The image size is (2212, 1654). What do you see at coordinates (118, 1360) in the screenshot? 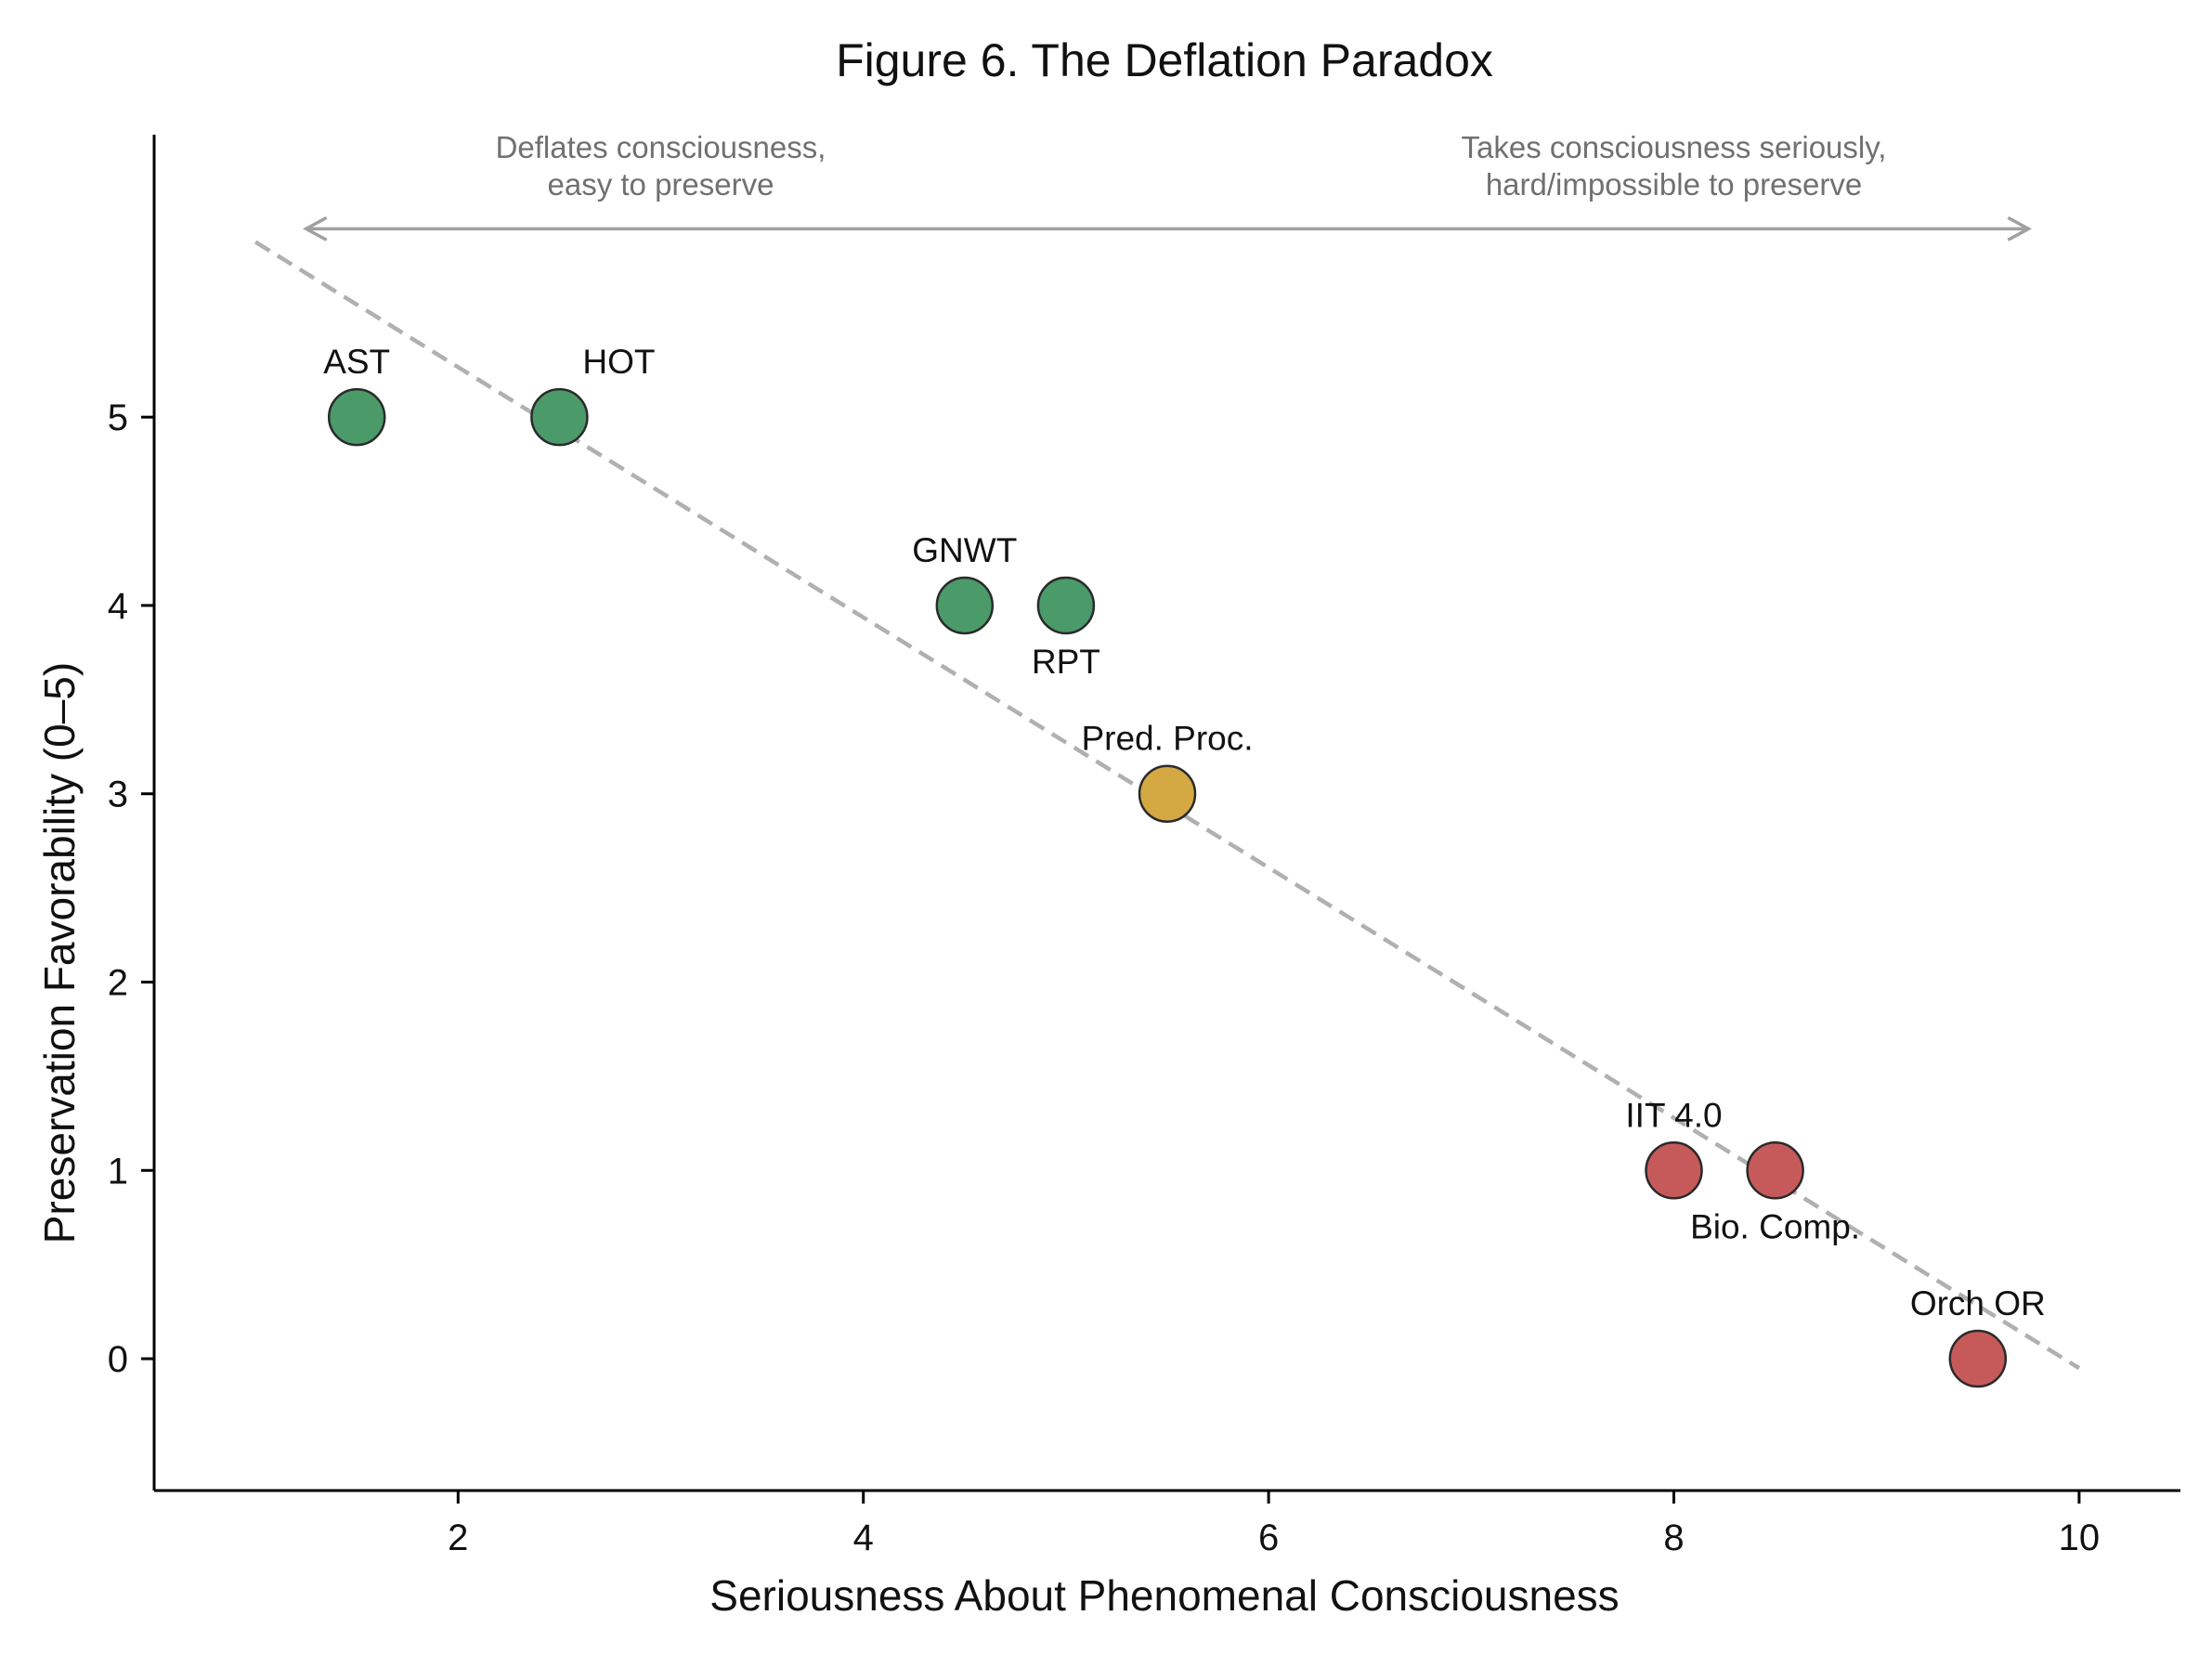
I see `y-tick-label: 0` at bounding box center [118, 1360].